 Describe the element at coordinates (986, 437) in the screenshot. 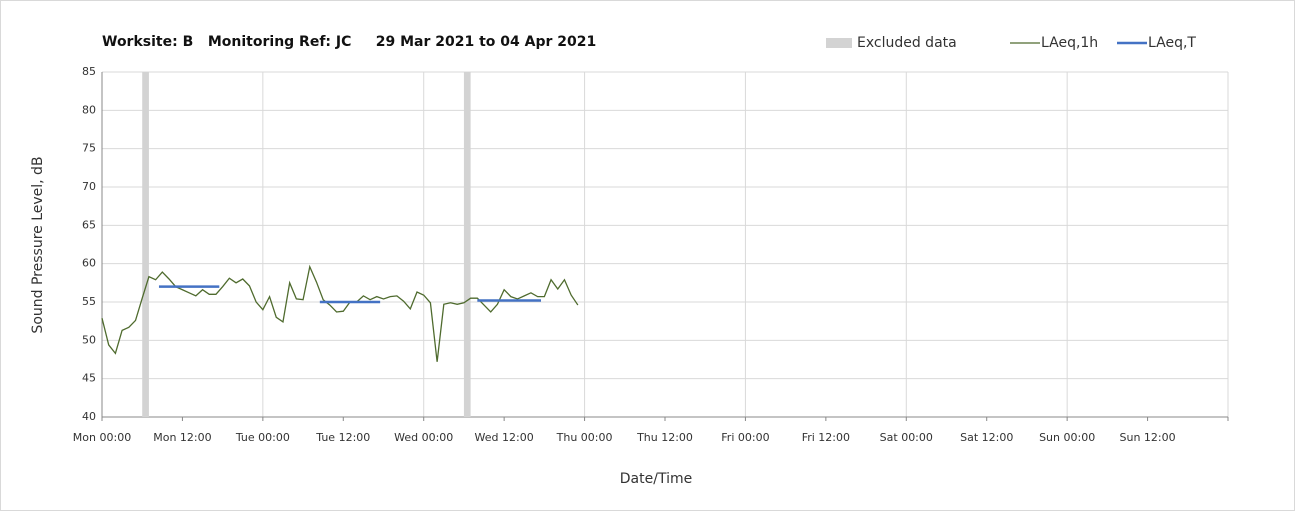

I see `x-tick-label: Sat 12:00` at that location.